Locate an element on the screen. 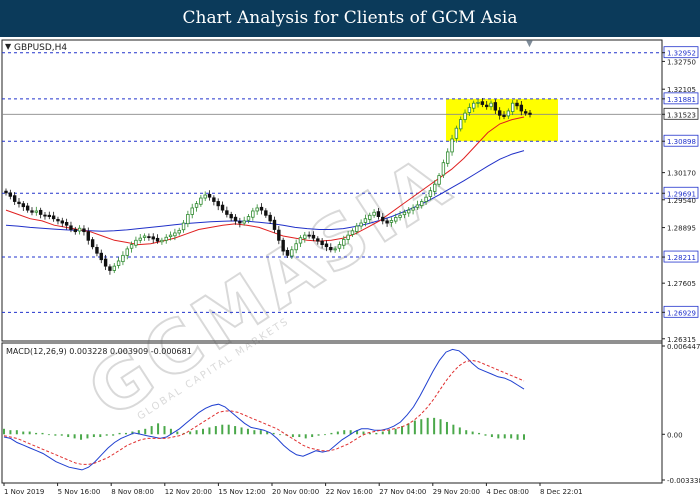 The image size is (700, 500). time-tick-label: 20 Nov 00:00 is located at coordinates (295, 492).